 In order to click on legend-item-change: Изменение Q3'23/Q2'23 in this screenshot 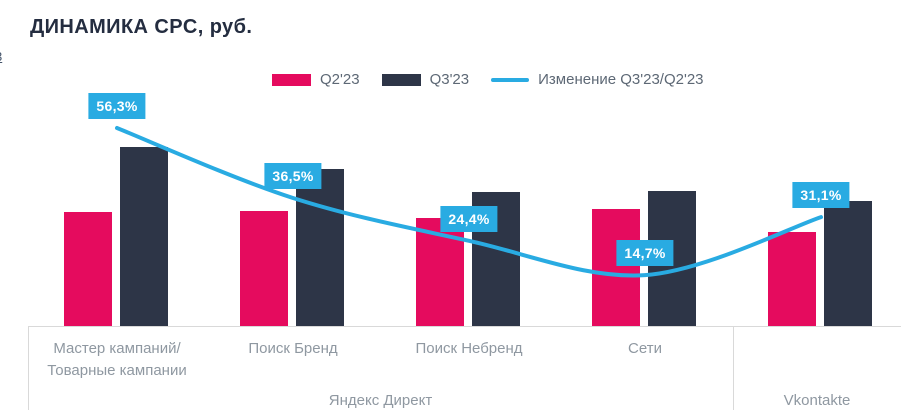, I will do `click(597, 79)`.